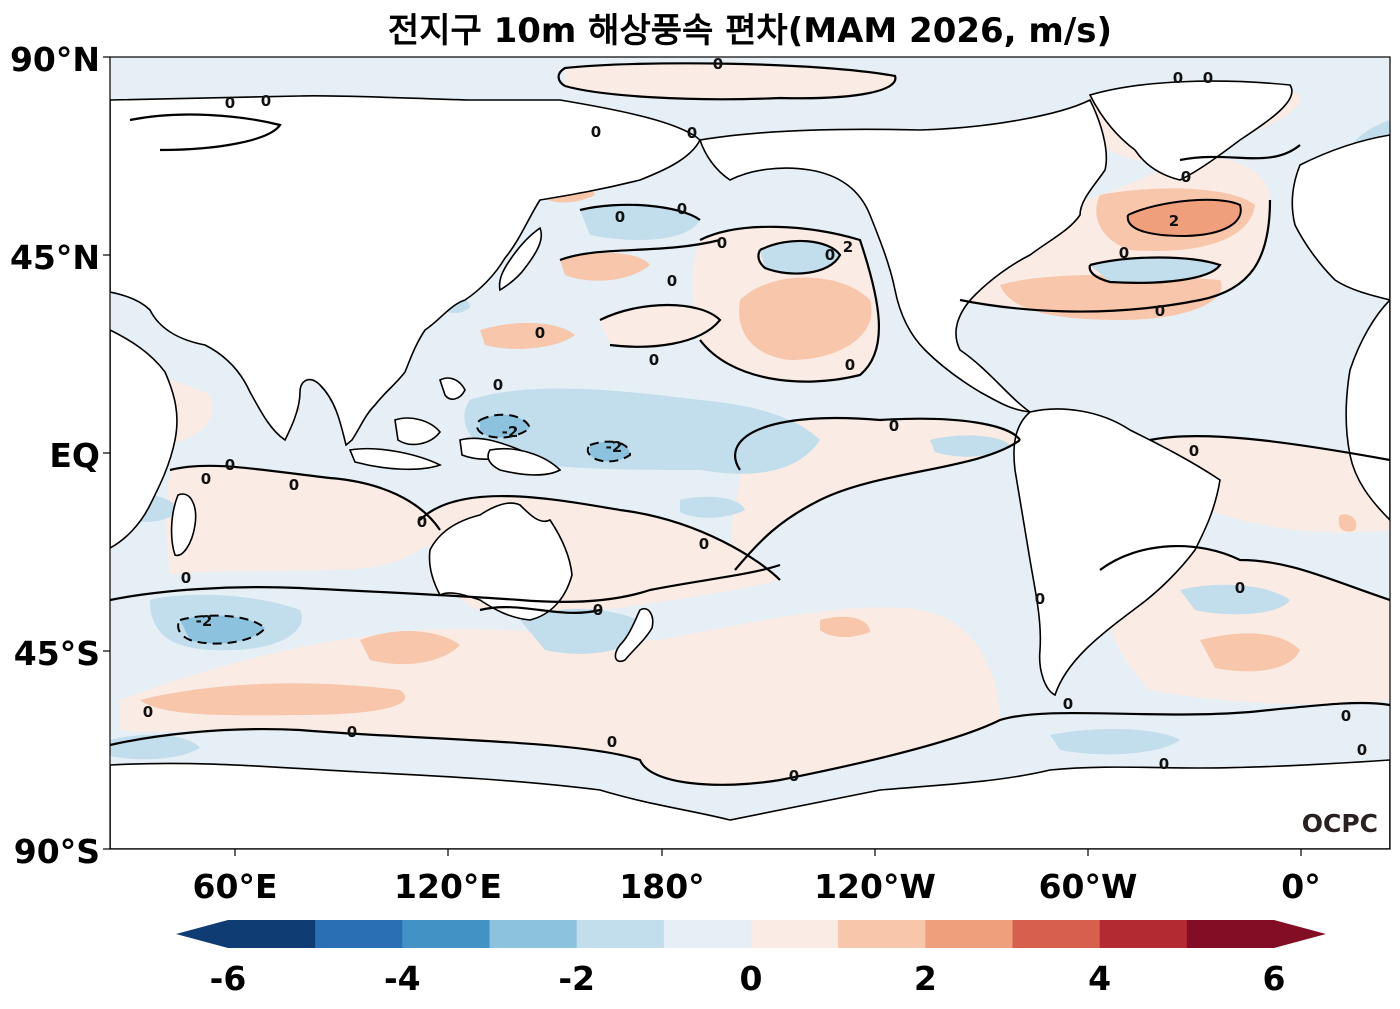 The width and height of the screenshot is (1400, 1009). What do you see at coordinates (1300, 886) in the screenshot?
I see `lon-tick-label: 0°` at bounding box center [1300, 886].